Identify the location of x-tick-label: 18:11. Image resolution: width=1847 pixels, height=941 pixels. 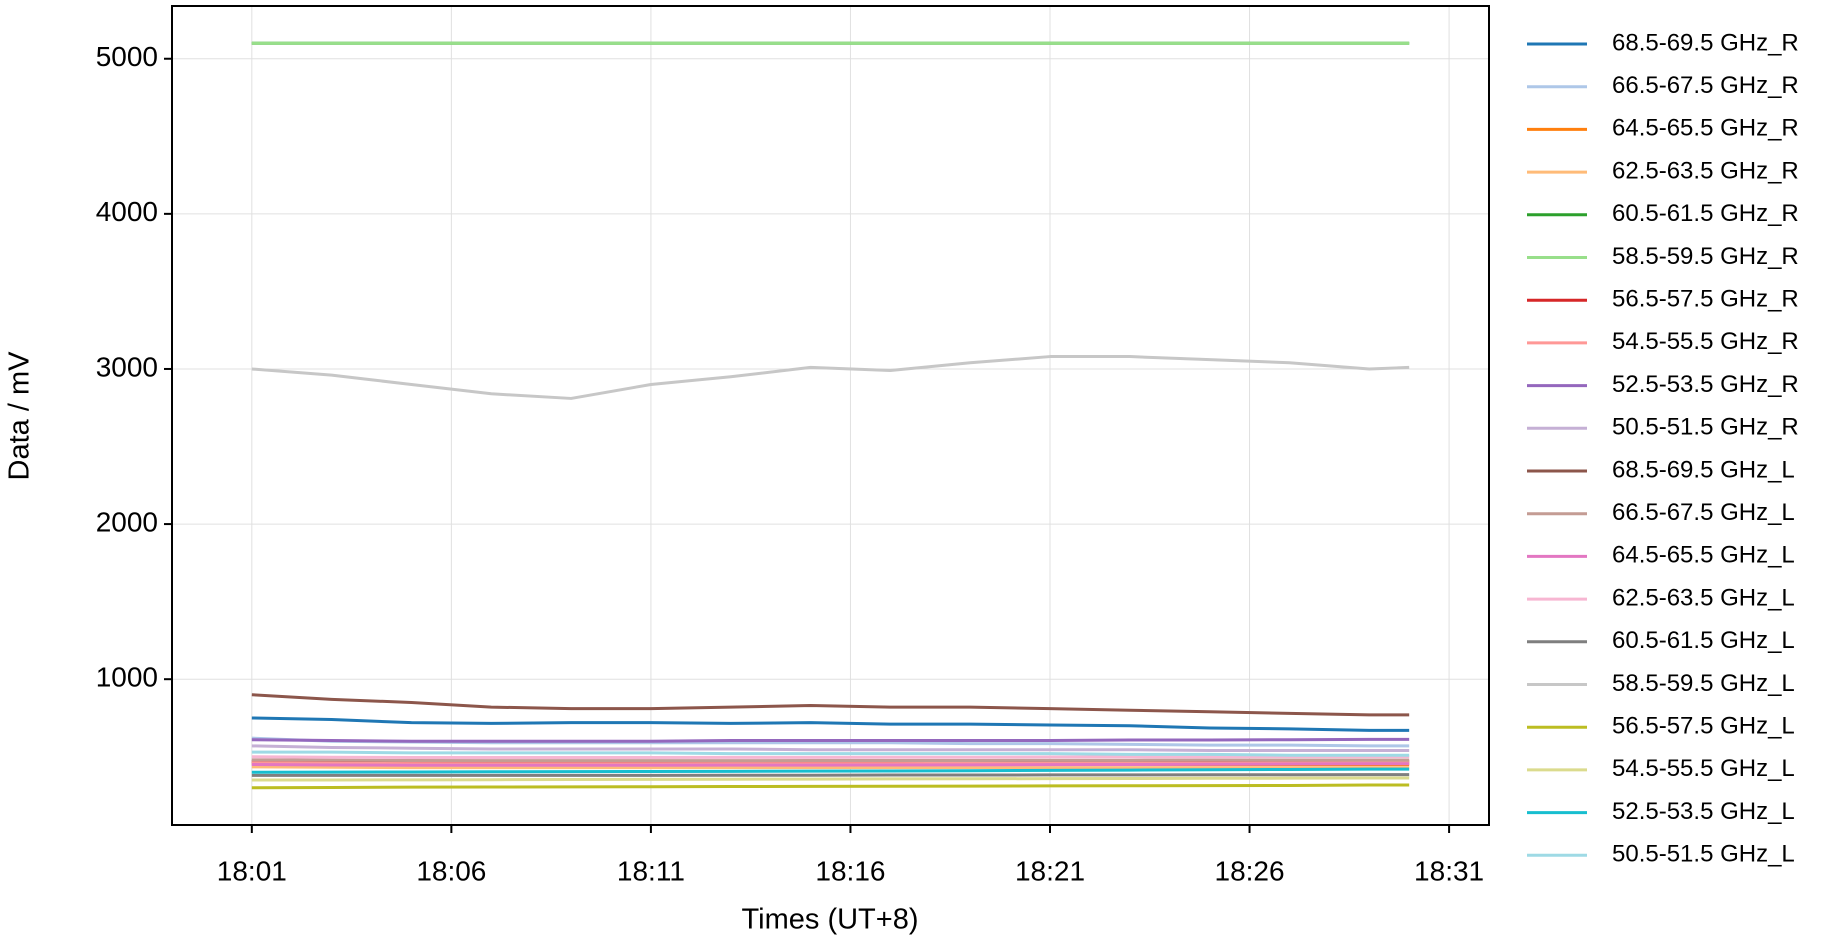
(651, 870).